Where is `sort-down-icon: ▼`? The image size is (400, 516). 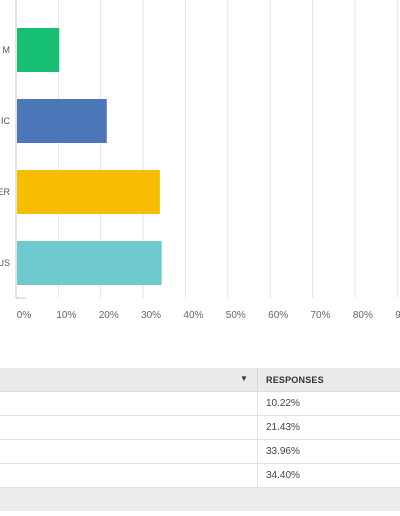 sort-down-icon: ▼ is located at coordinates (244, 378).